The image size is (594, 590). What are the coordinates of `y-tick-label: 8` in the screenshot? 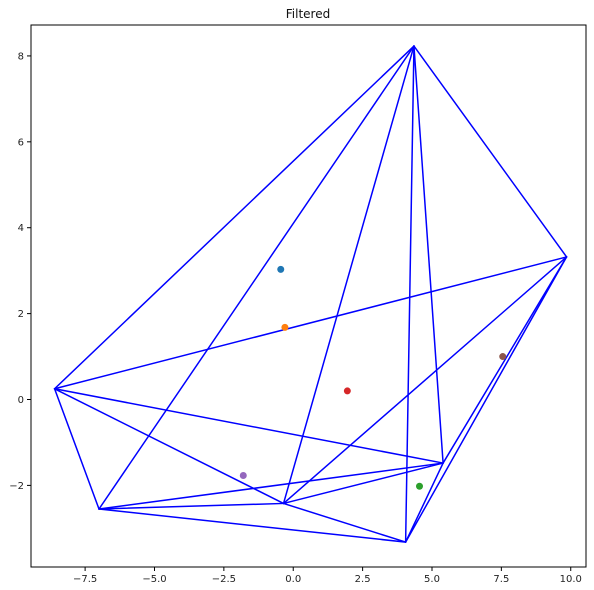 It's located at (21, 56).